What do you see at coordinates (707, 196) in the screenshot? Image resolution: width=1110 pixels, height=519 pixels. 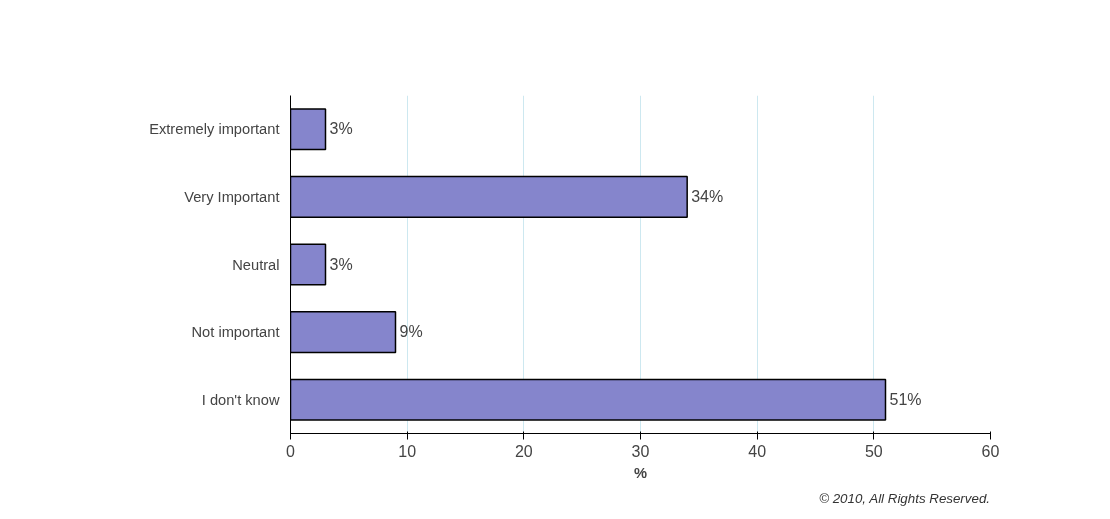 I see `data-label: 34%` at bounding box center [707, 196].